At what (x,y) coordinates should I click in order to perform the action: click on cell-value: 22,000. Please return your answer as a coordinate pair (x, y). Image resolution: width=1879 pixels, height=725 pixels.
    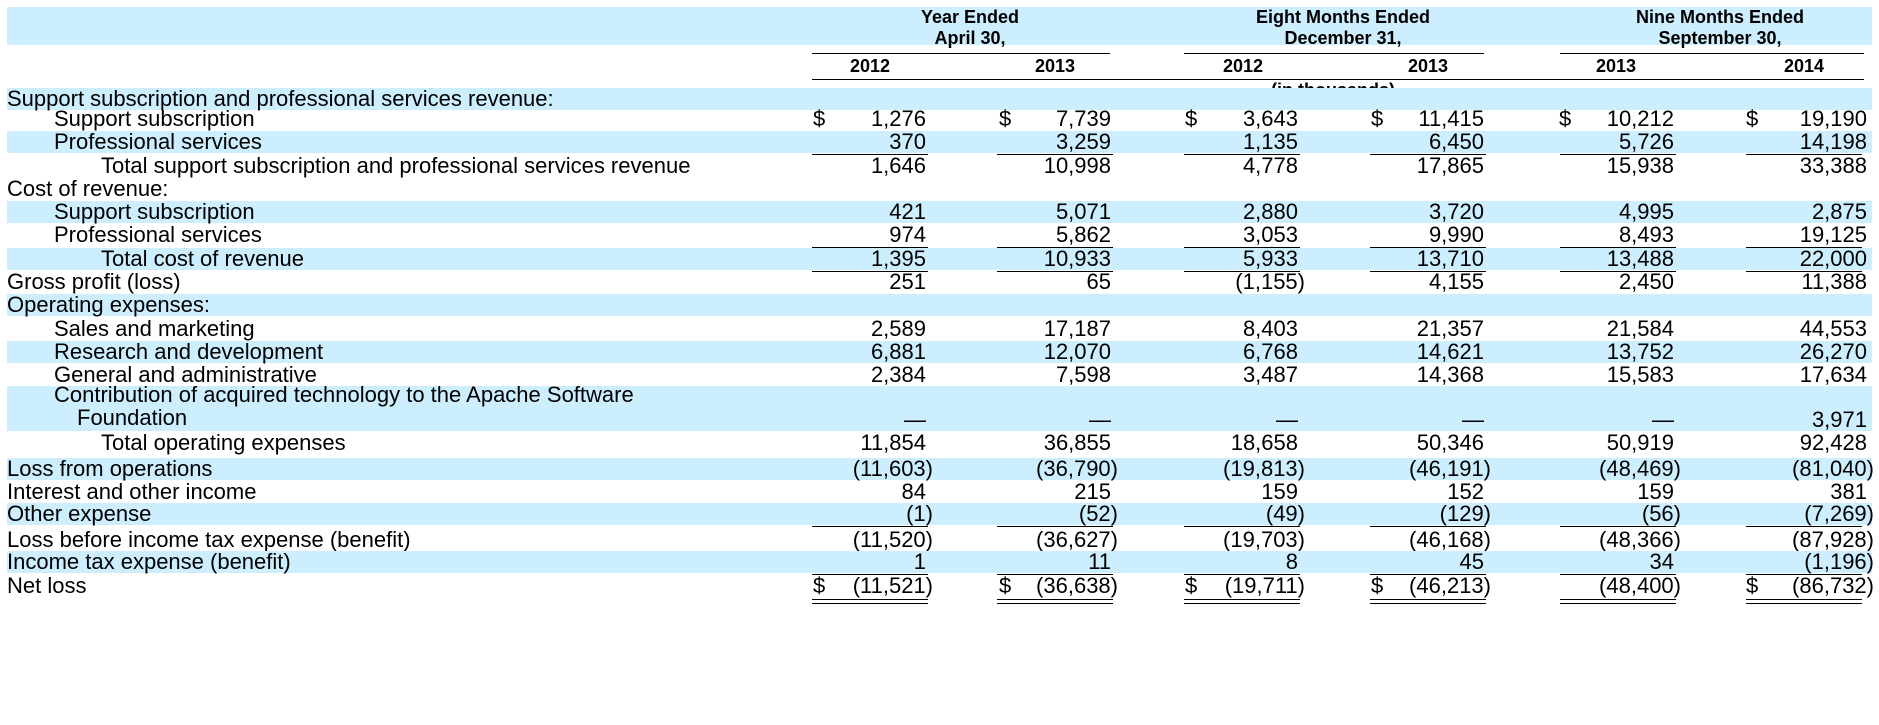
    Looking at the image, I should click on (1833, 258).